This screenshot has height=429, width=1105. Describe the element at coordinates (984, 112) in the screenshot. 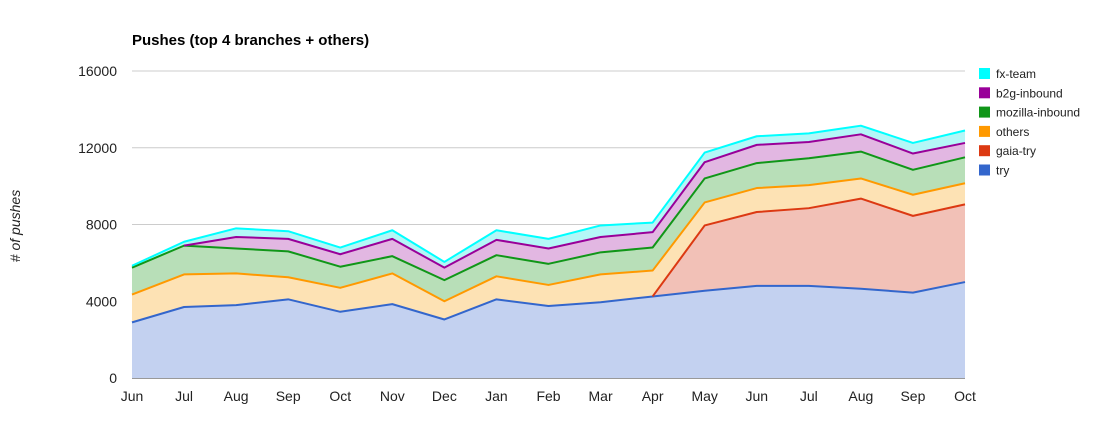

I see `legend-swatch-mozilla-inbound` at that location.